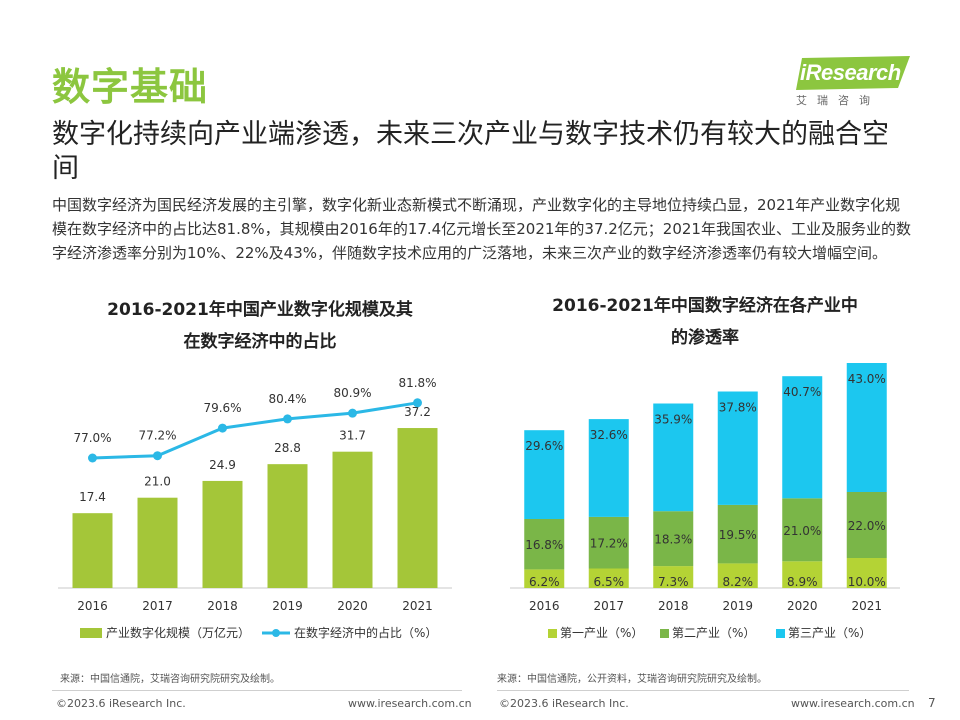 This screenshot has height=720, width=960. I want to click on chart1-bar-label-2019: 28.8, so click(287, 448).